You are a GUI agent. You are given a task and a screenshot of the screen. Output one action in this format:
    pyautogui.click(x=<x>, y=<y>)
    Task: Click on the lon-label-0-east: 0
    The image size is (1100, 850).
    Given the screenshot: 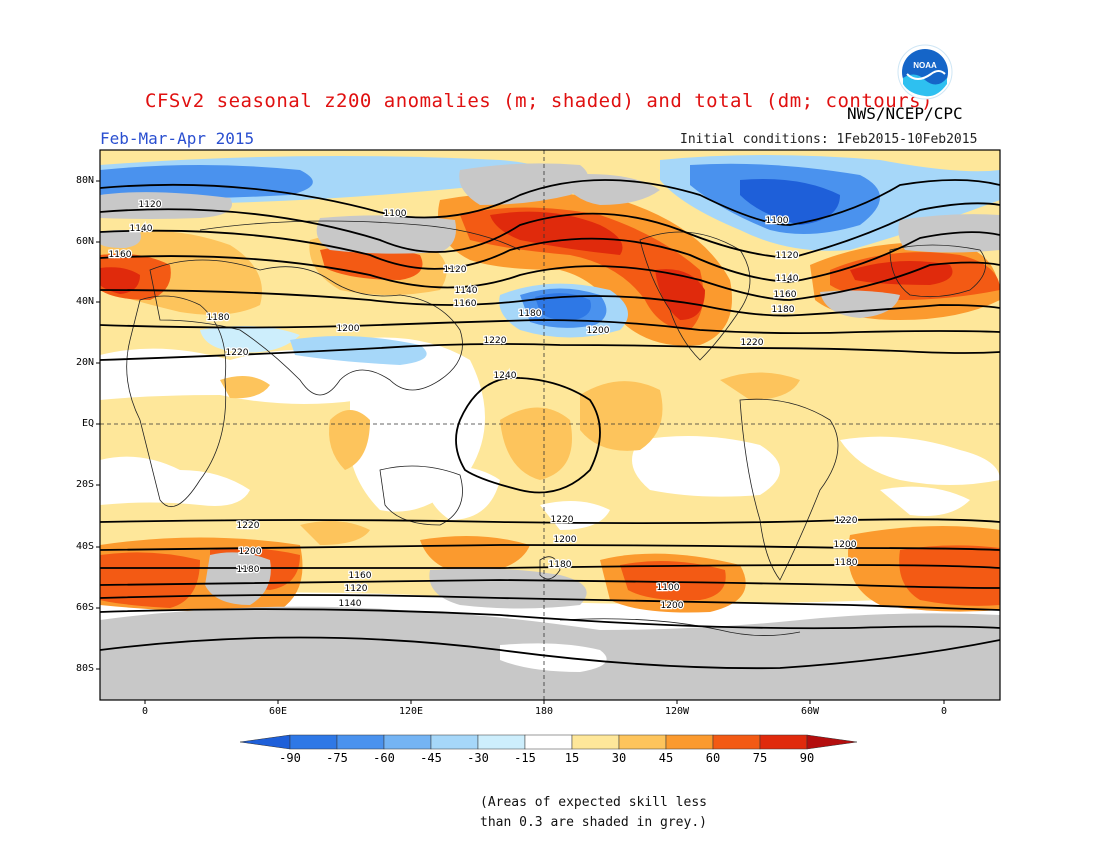 What is the action you would take?
    pyautogui.click(x=944, y=711)
    